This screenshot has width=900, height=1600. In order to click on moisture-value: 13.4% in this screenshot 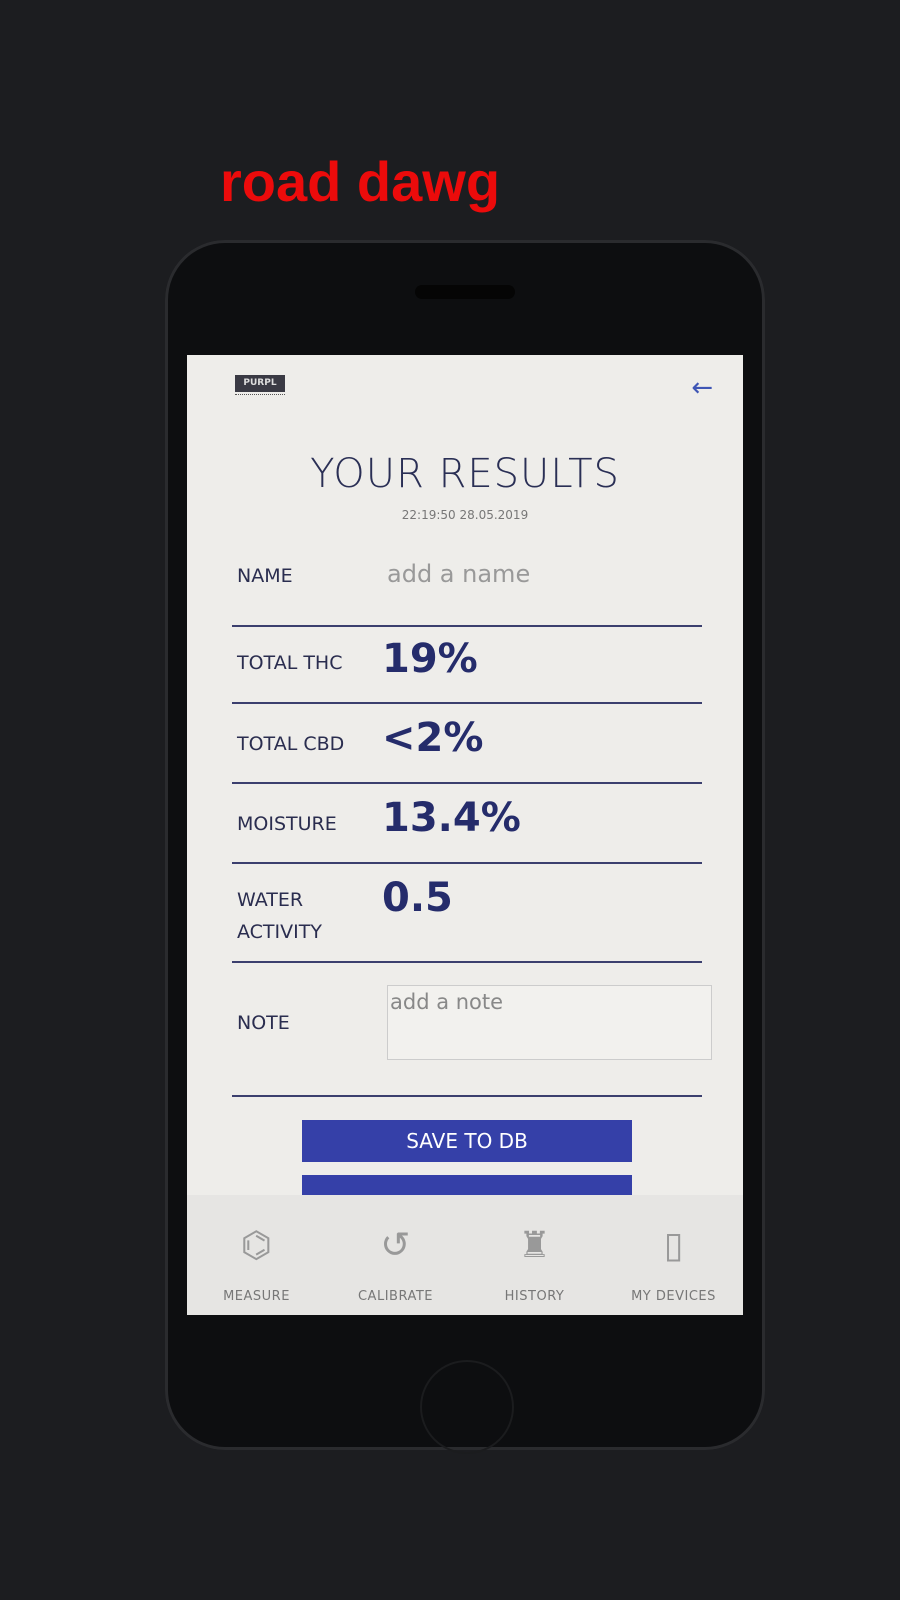, I will do `click(451, 818)`.